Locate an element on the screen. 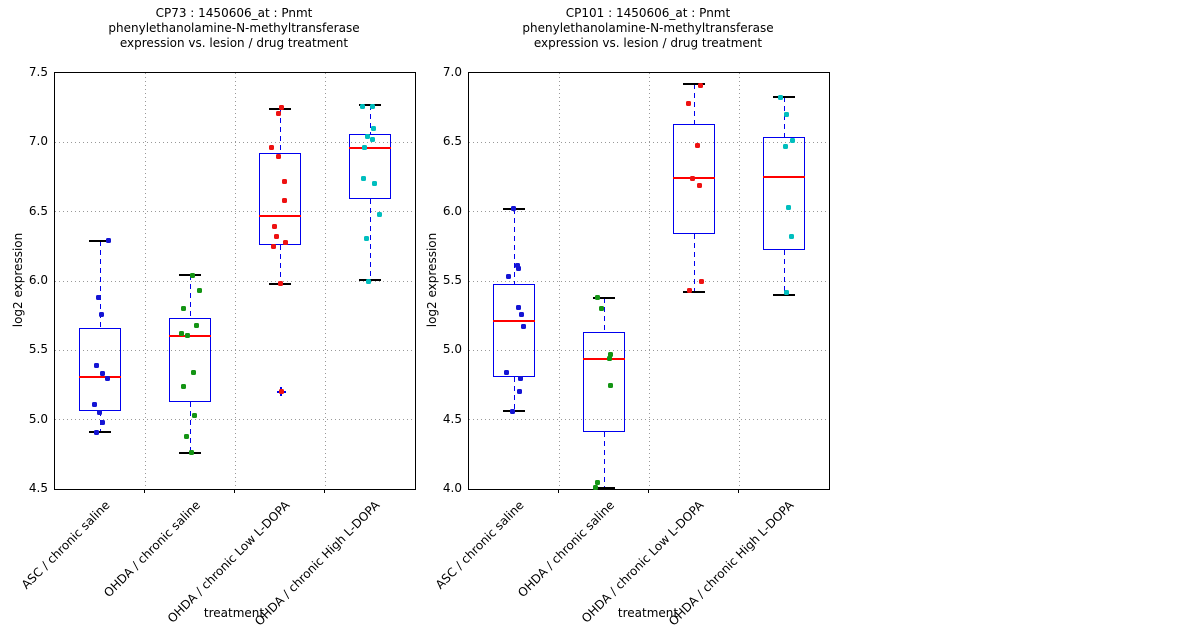 This screenshot has width=1200, height=640. y-tick-label: 6.5 is located at coordinates (38, 210).